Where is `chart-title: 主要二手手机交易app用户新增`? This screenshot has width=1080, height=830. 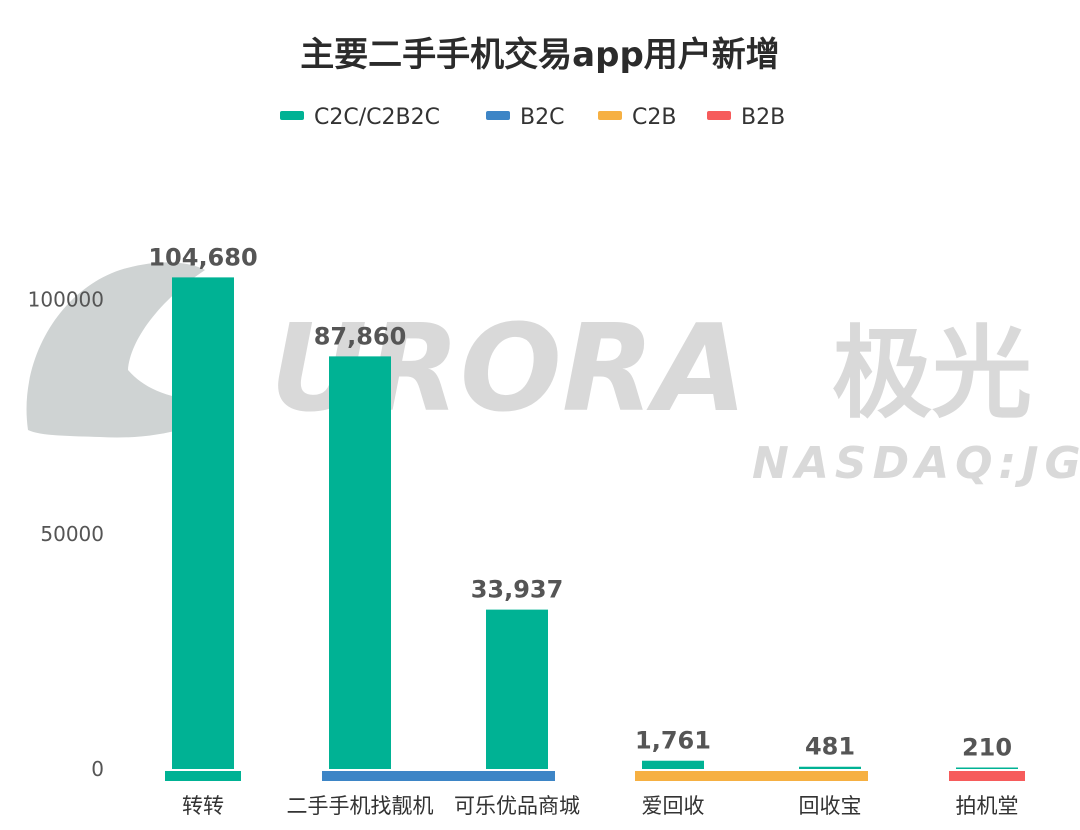 chart-title: 主要二手手机交易app用户新增 is located at coordinates (540, 55).